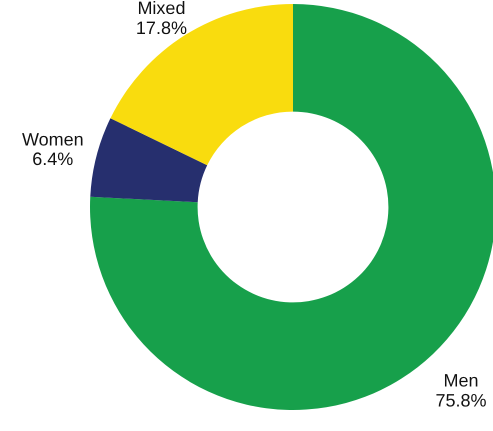 Image resolution: width=493 pixels, height=431 pixels. What do you see at coordinates (161, 9) in the screenshot?
I see `slice-label: Mixed` at bounding box center [161, 9].